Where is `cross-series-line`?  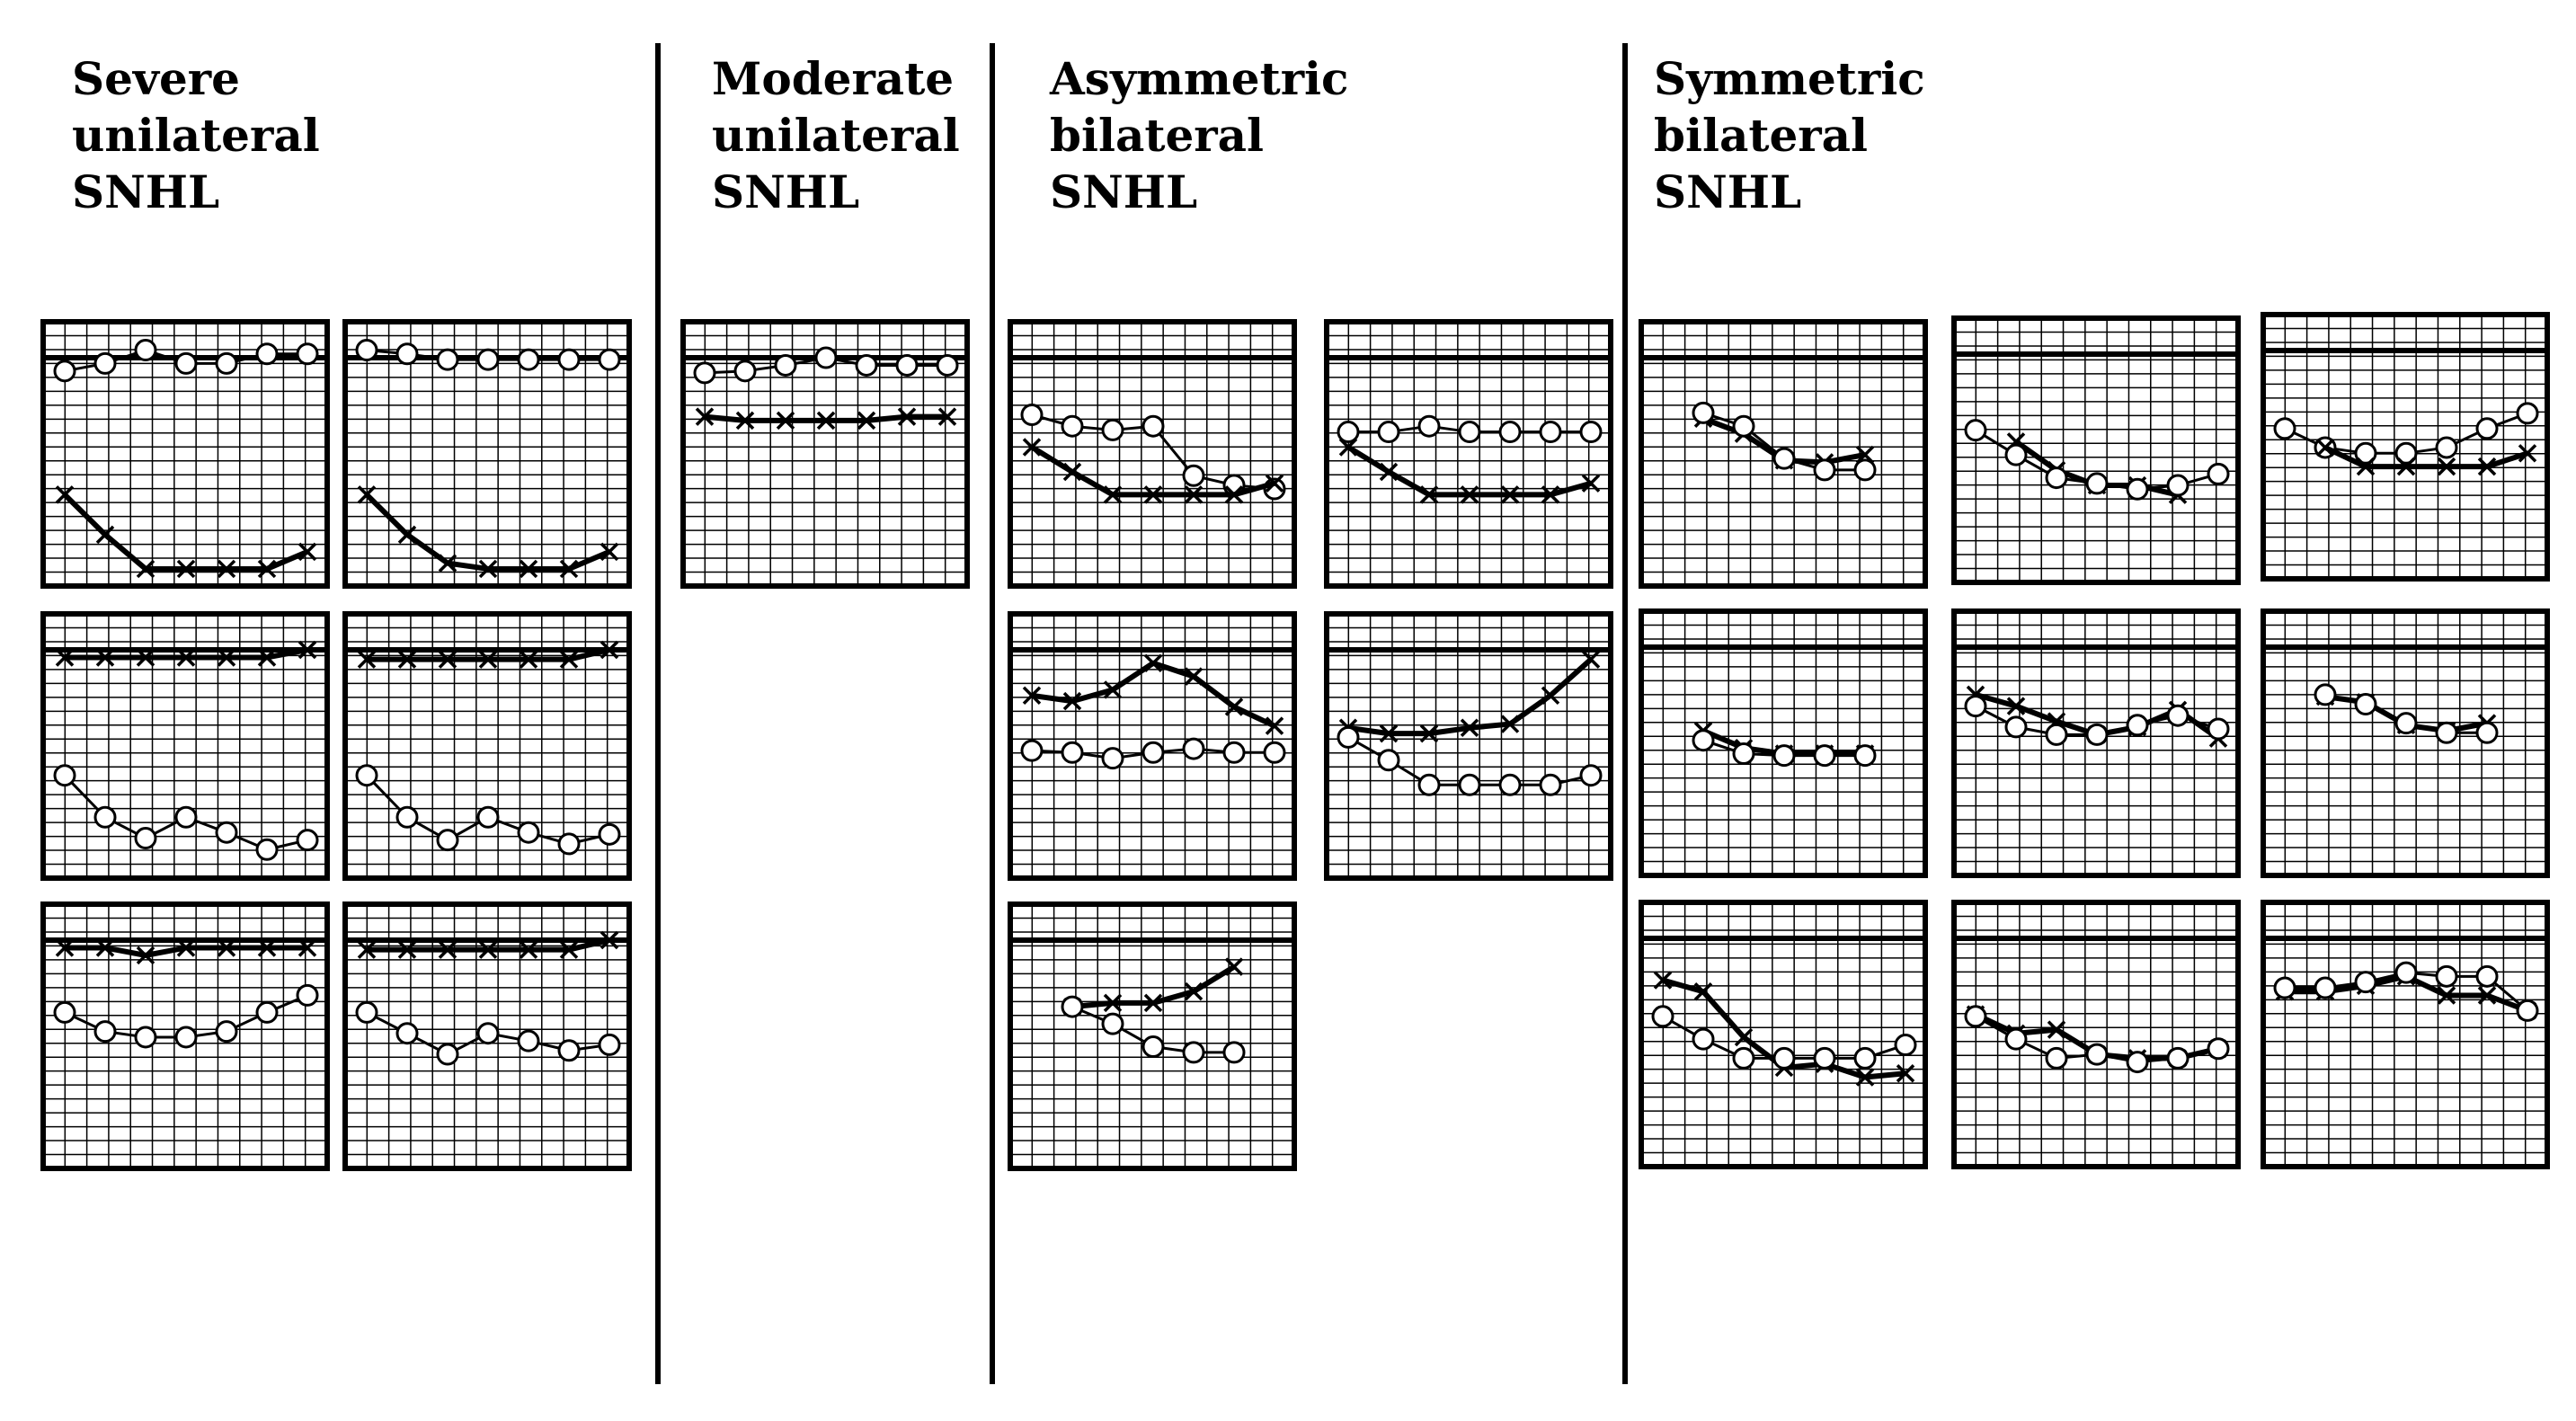
cross-series-line is located at coordinates (1470, 697).